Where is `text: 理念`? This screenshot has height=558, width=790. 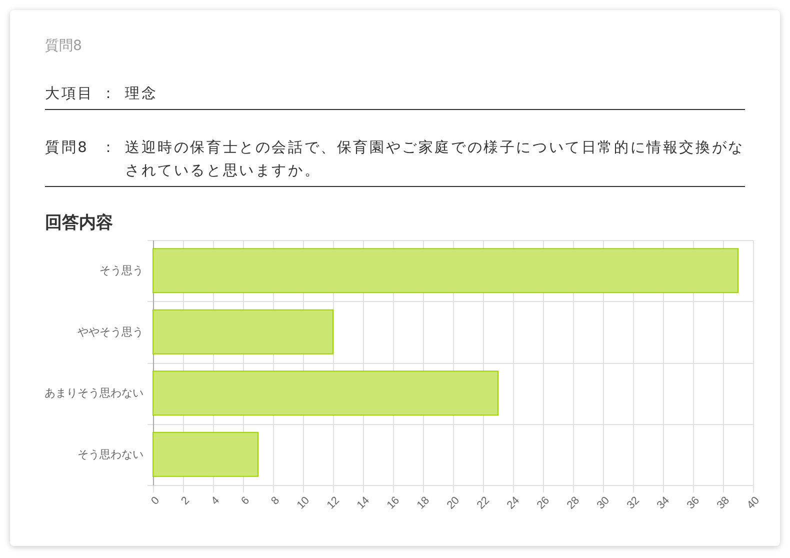 text: 理念 is located at coordinates (142, 94).